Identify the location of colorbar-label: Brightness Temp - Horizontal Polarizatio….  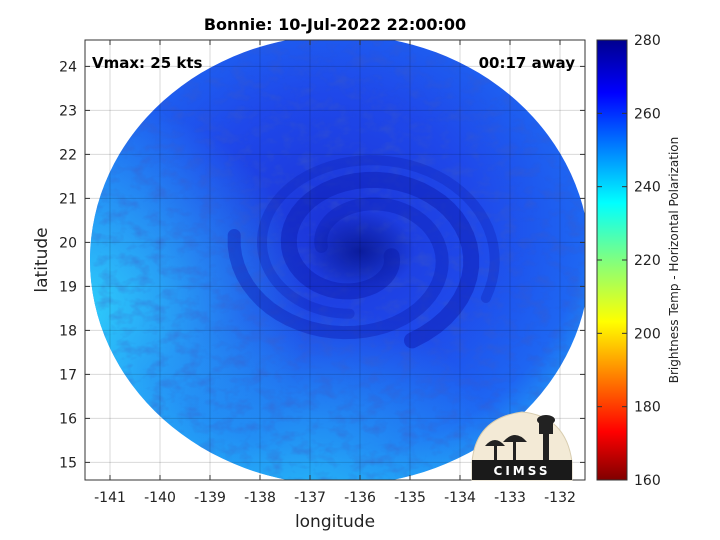
(674, 260).